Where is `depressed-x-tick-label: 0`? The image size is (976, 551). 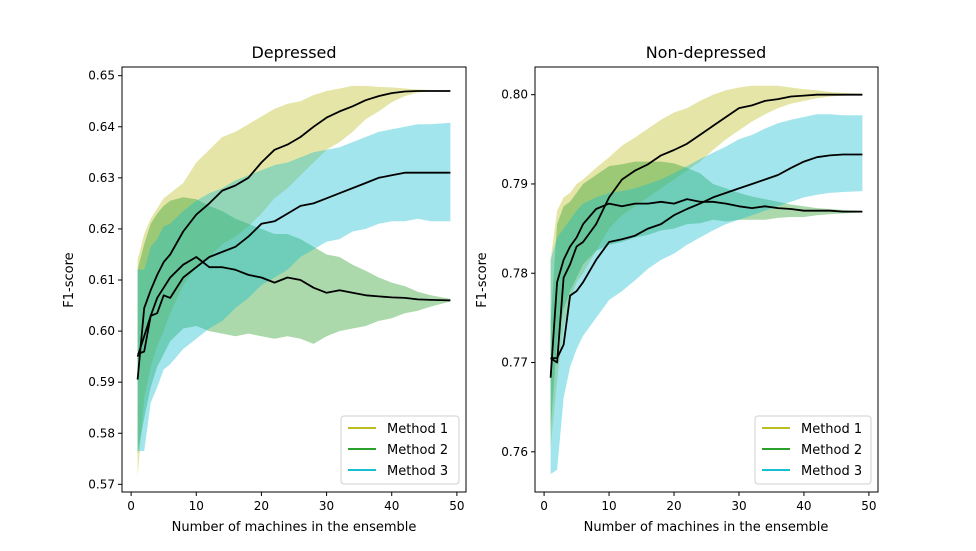 depressed-x-tick-label: 0 is located at coordinates (131, 506).